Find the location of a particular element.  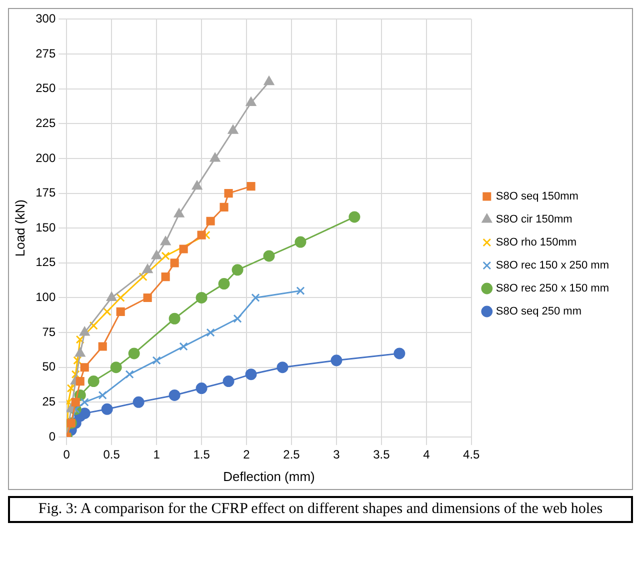

y-tick-label: 300 is located at coordinates (46, 19).